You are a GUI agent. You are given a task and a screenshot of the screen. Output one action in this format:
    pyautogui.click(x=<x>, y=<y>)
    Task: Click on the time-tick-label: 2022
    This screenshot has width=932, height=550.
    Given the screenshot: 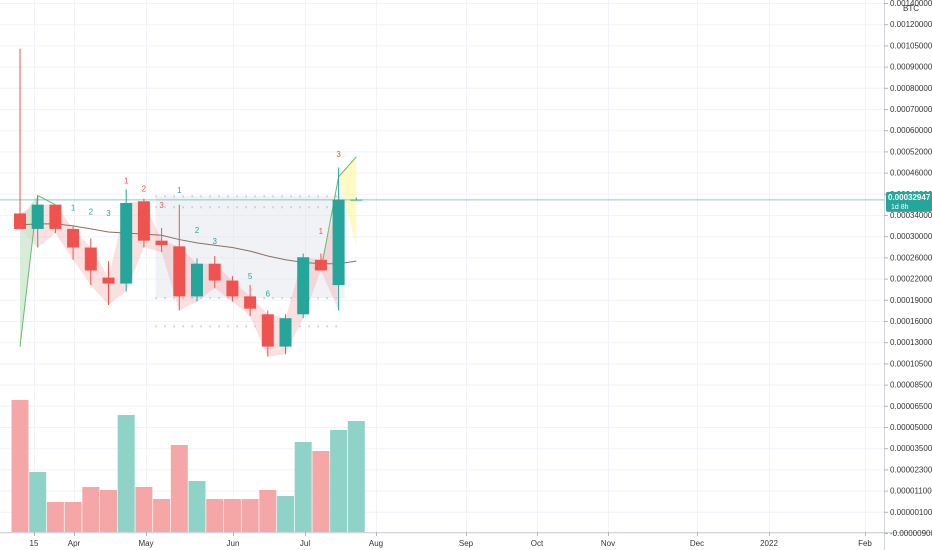 What is the action you would take?
    pyautogui.click(x=769, y=543)
    